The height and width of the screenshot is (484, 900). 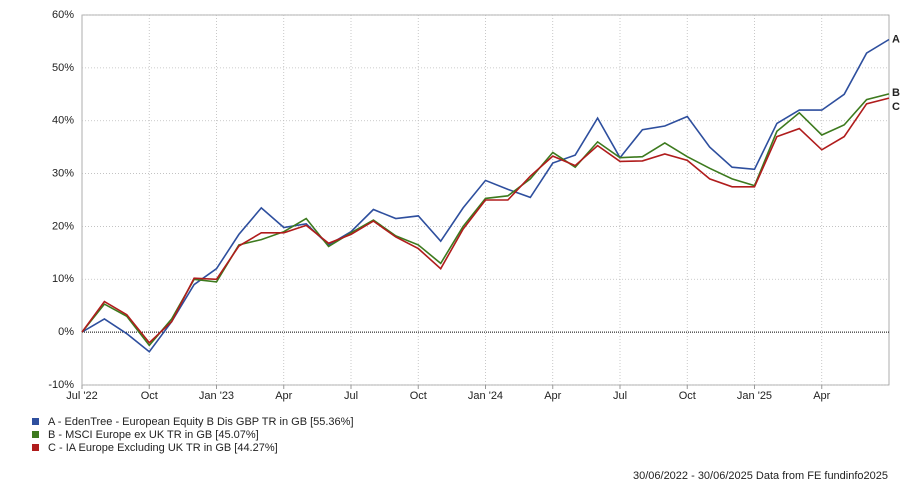 I want to click on y-tick-label: 50%, so click(x=63, y=68).